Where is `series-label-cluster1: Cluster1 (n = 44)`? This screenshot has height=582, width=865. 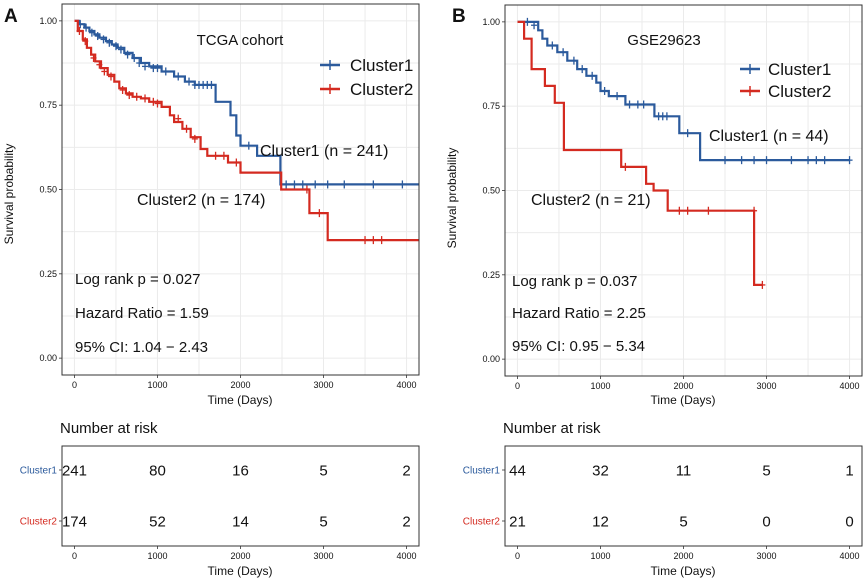
series-label-cluster1: Cluster1 (n = 44) is located at coordinates (769, 136).